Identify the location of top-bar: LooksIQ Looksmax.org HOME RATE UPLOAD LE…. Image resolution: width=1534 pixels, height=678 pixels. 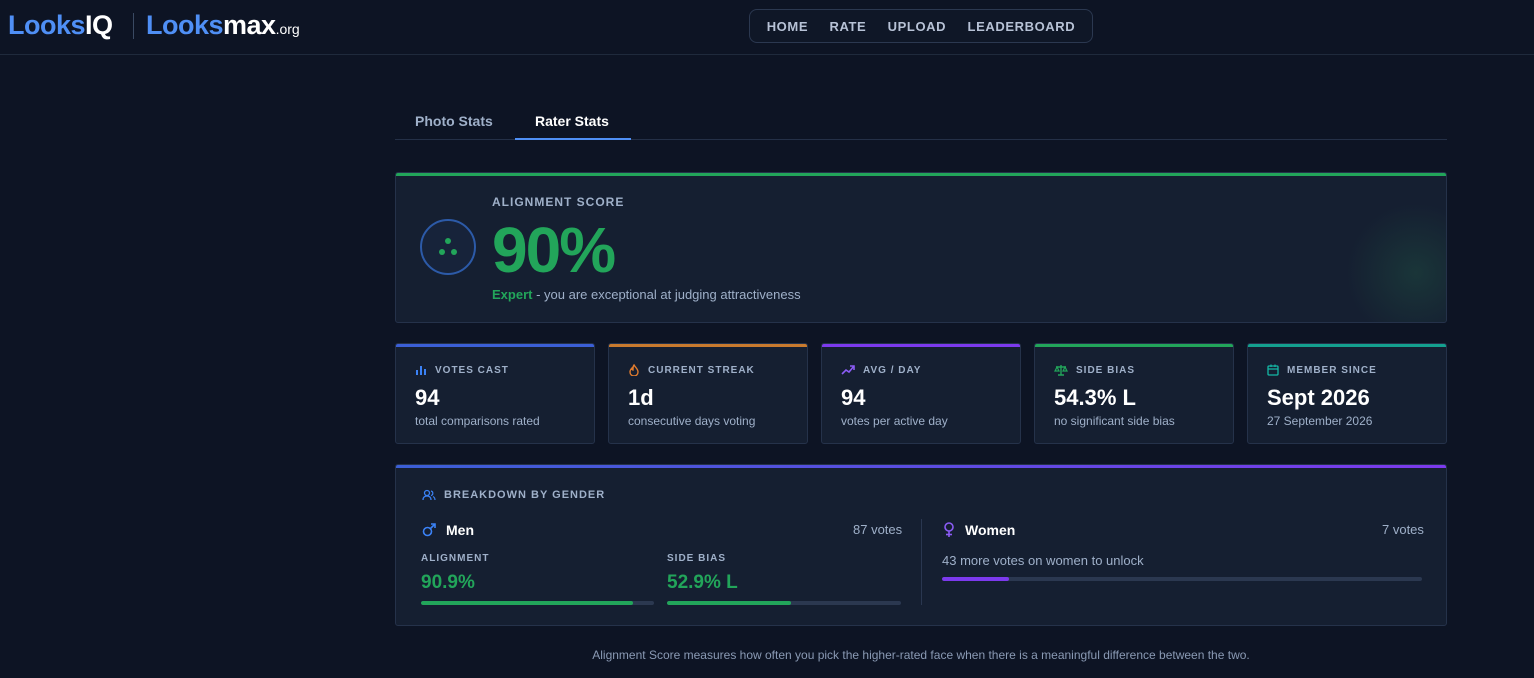
(767, 27).